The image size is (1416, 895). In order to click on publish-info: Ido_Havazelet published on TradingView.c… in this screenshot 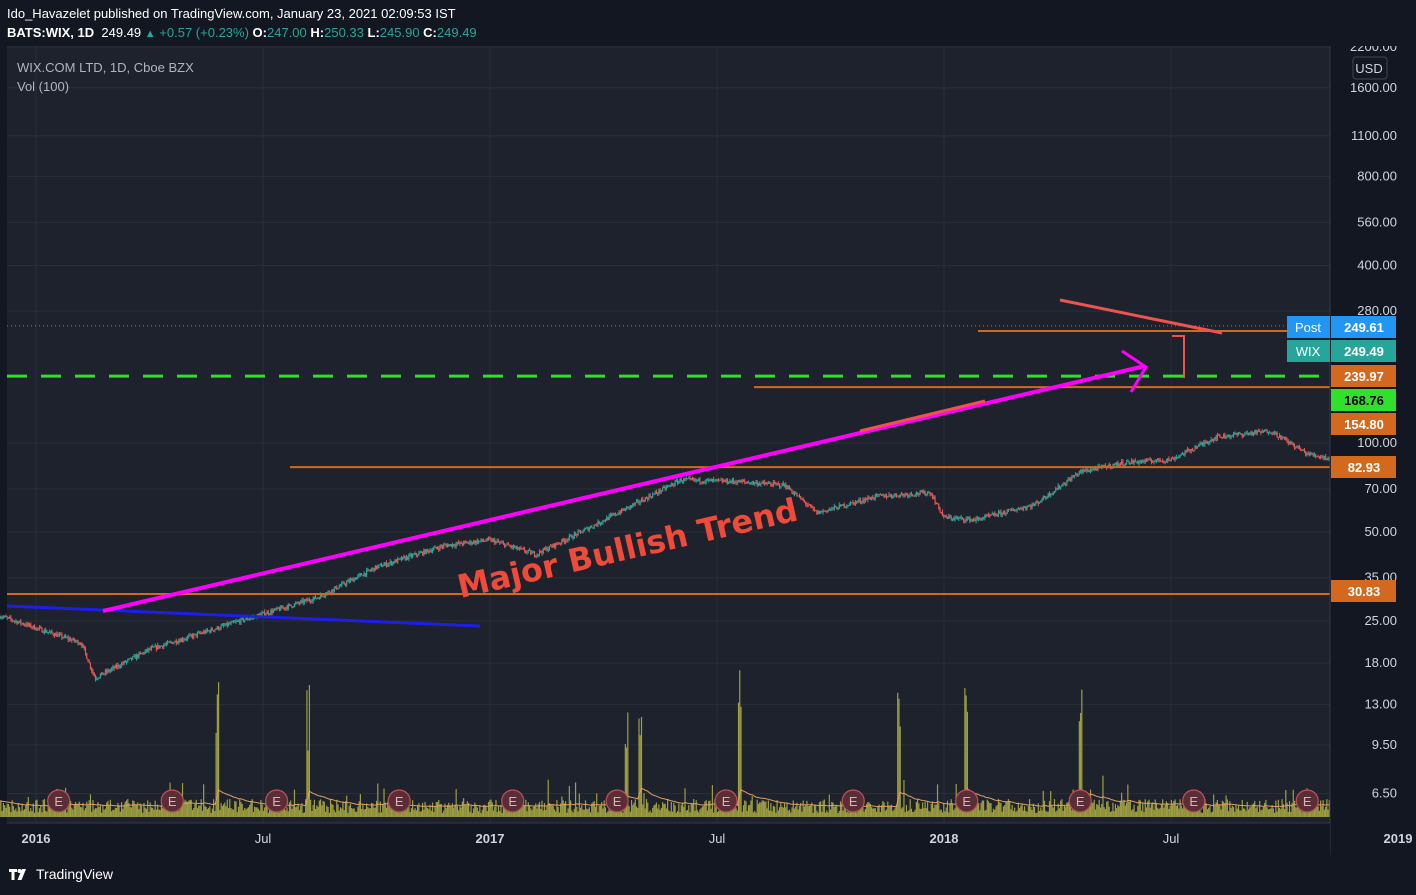, I will do `click(231, 13)`.